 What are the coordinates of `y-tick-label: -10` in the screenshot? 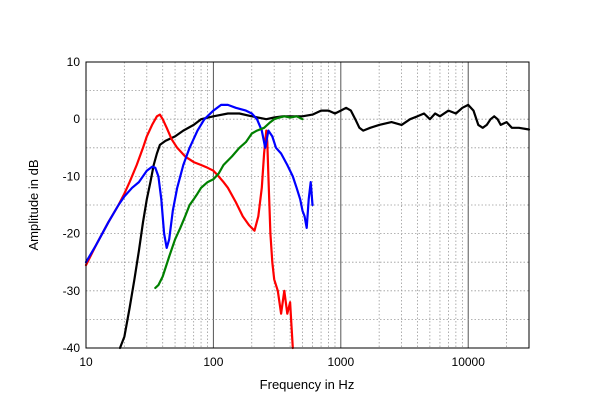 It's located at (72, 176).